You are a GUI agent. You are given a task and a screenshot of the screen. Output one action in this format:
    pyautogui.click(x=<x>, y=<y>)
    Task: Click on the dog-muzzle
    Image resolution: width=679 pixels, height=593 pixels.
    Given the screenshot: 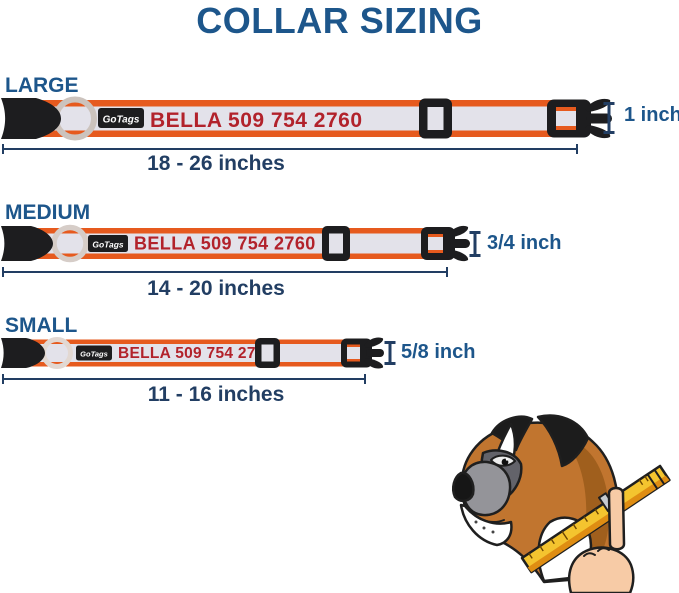 What is the action you would take?
    pyautogui.click(x=486, y=488)
    